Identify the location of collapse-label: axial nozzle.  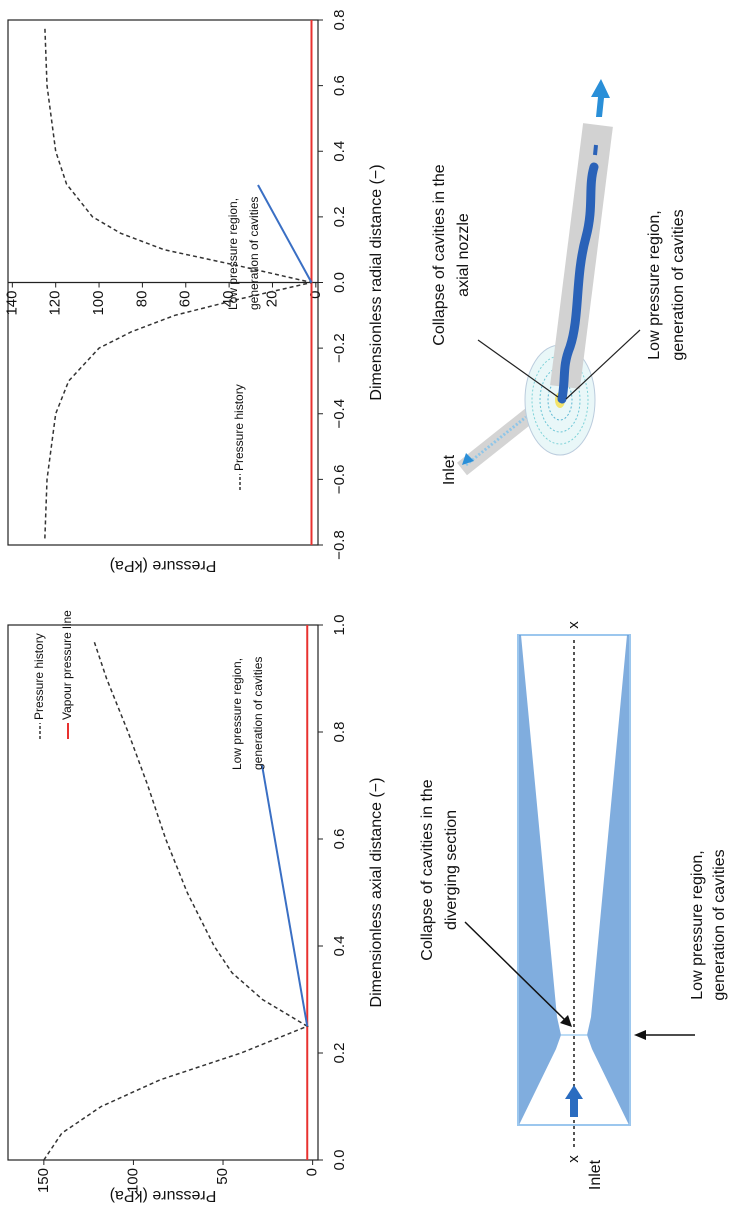
(463, 255).